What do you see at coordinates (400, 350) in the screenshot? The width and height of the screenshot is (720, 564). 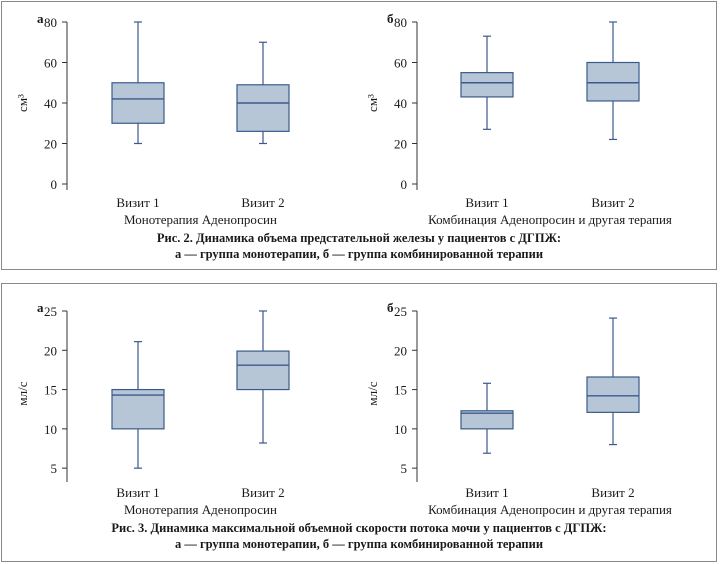 I see `fig3-panel-b-y-tick-label: 20` at bounding box center [400, 350].